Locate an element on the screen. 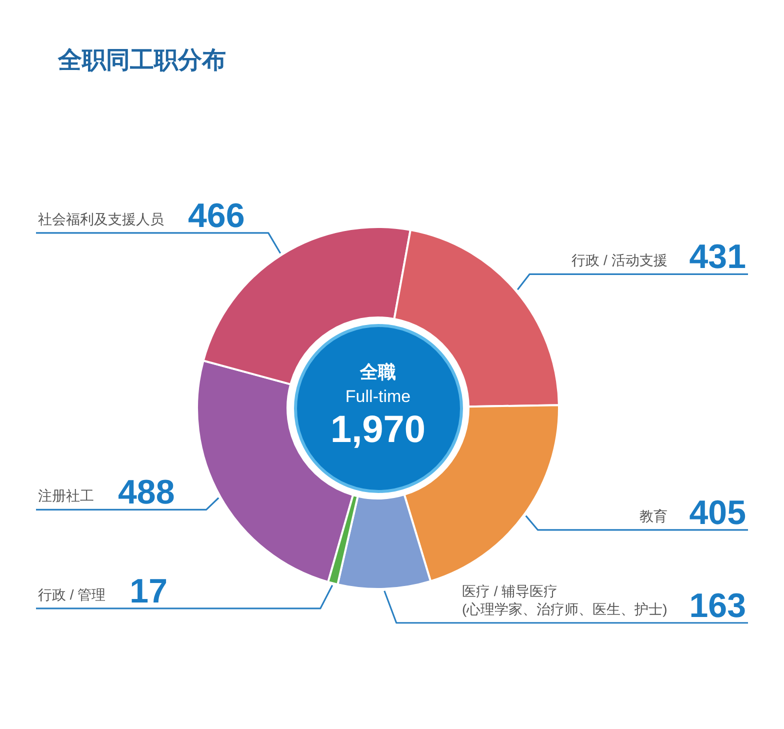  data-label: 163 is located at coordinates (717, 605).